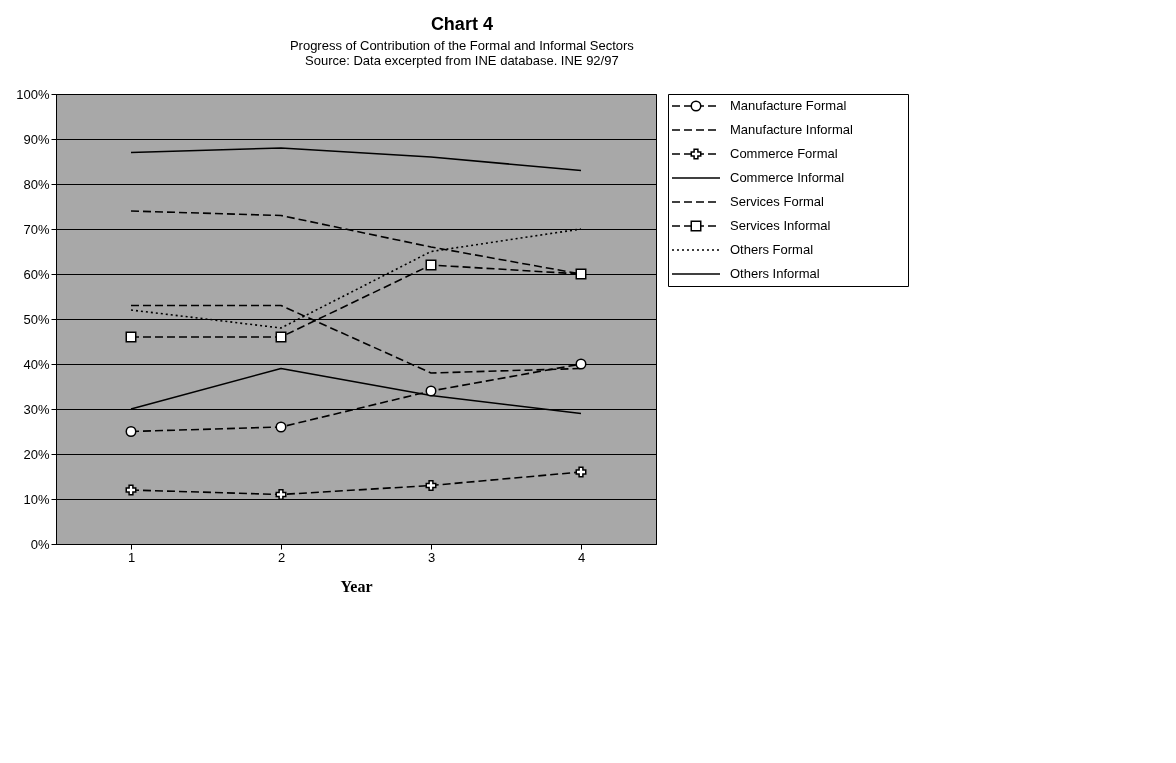  What do you see at coordinates (775, 273) in the screenshot?
I see `legend-label: Others Informal` at bounding box center [775, 273].